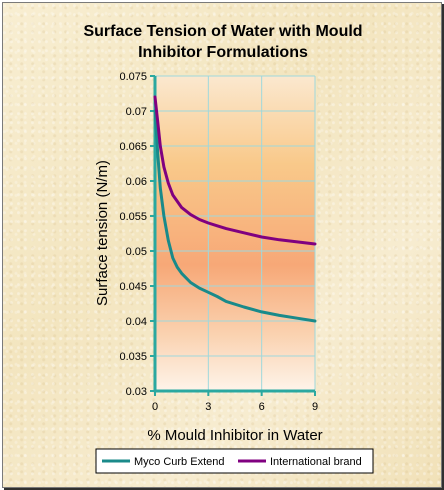  I want to click on y-tick-label: 0.04, so click(136, 322).